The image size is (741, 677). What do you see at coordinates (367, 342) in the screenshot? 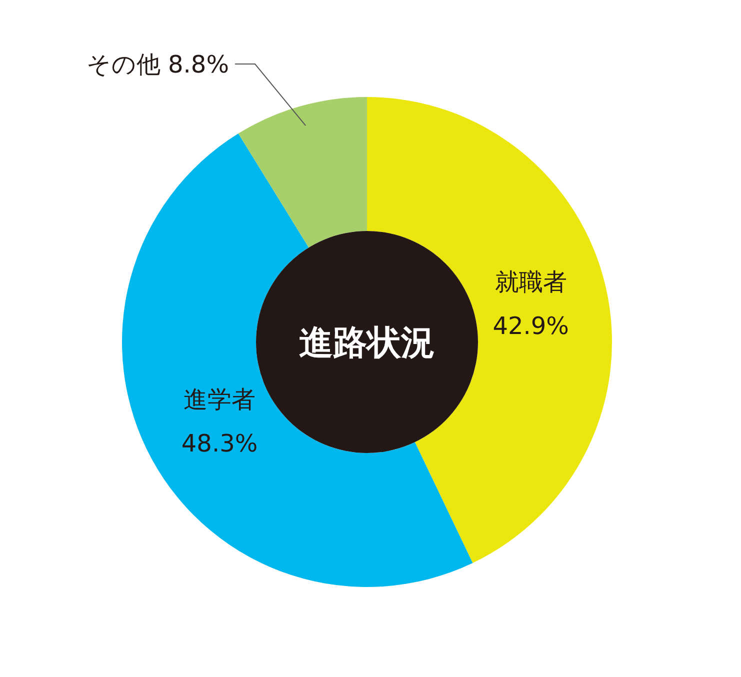
I see `text: 進路状況` at bounding box center [367, 342].